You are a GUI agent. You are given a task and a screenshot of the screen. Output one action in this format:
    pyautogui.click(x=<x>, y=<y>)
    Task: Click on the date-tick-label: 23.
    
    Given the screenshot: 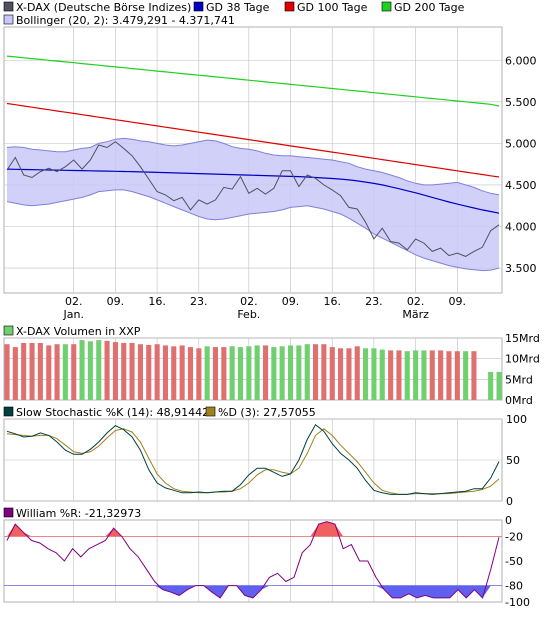 What is the action you would take?
    pyautogui.click(x=374, y=301)
    